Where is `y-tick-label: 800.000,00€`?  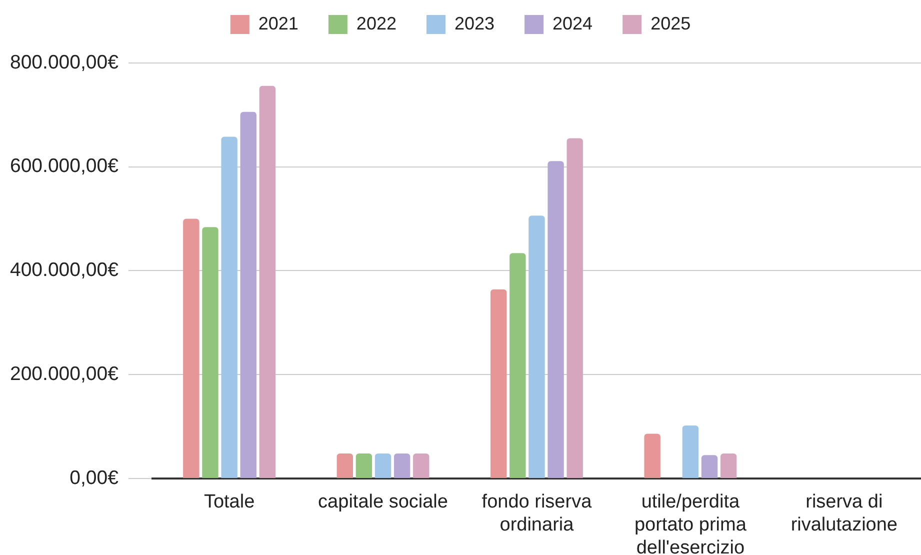
y-tick-label: 800.000,00€ is located at coordinates (64, 62).